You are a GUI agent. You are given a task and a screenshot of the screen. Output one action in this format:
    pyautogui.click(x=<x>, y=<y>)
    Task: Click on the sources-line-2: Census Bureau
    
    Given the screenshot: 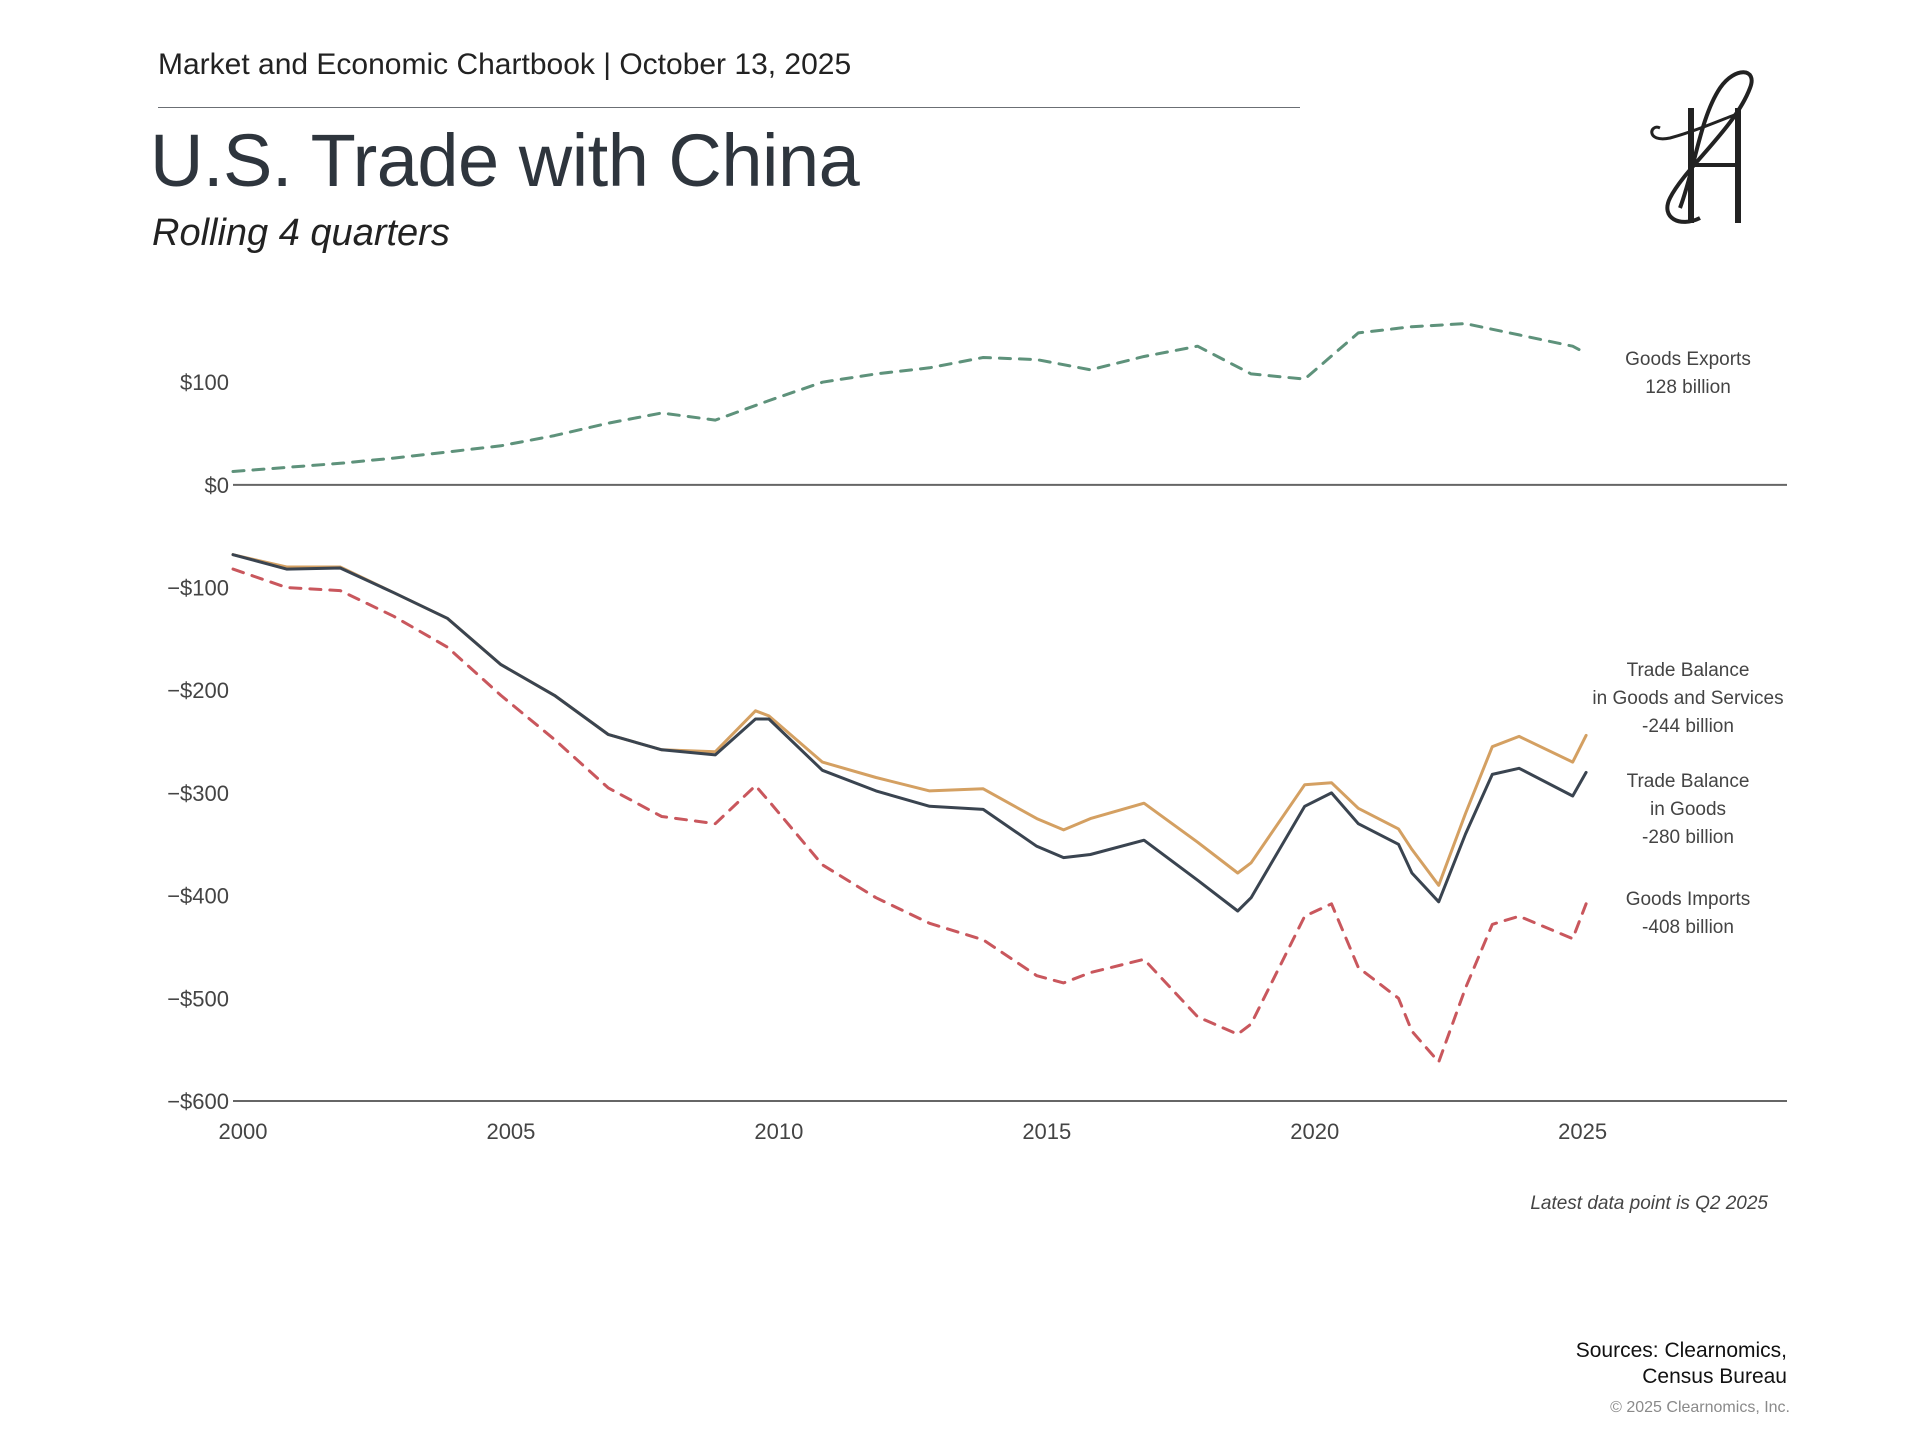 What is the action you would take?
    pyautogui.click(x=1714, y=1376)
    